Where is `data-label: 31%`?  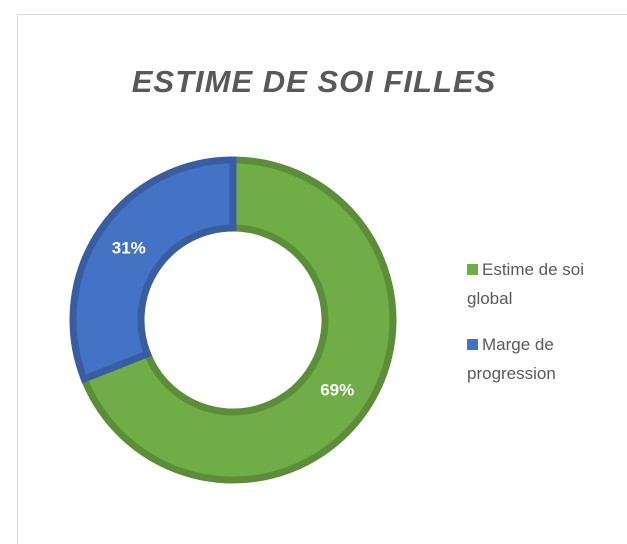
data-label: 31% is located at coordinates (129, 248).